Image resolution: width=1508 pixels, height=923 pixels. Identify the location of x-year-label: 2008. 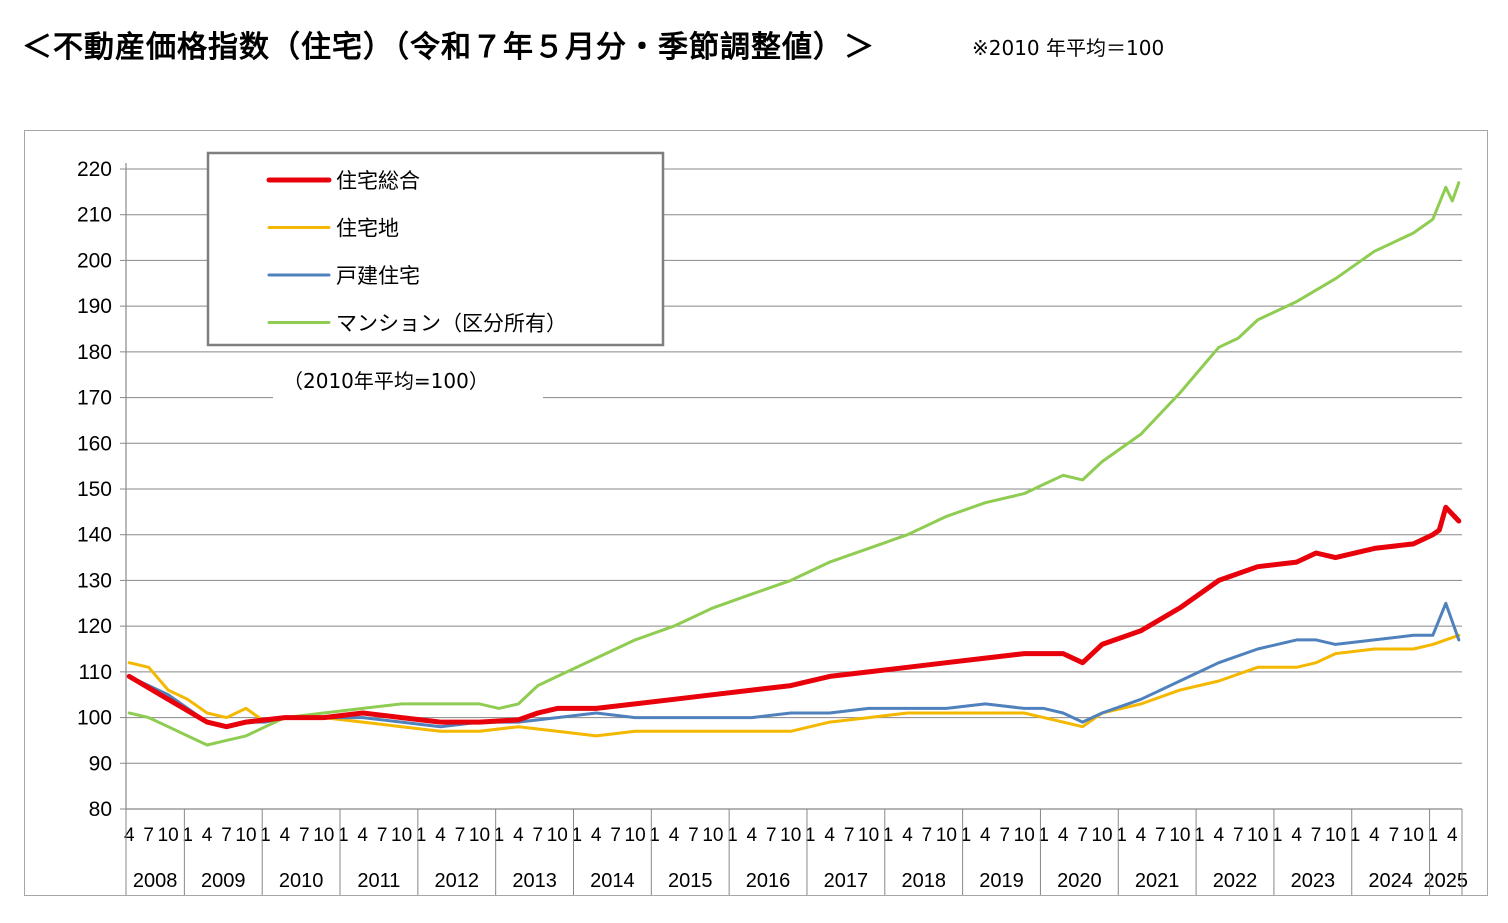
(155, 881).